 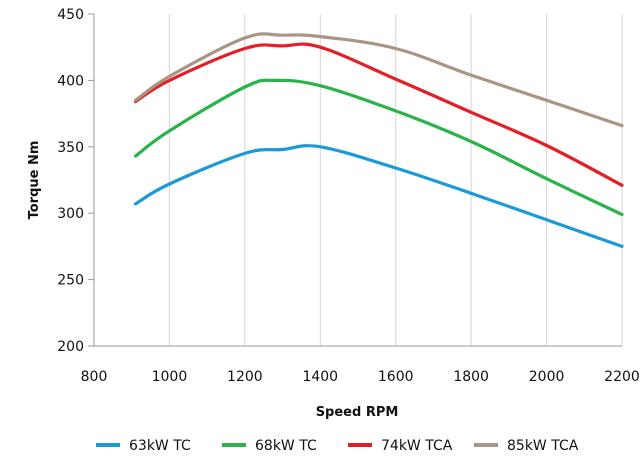 I want to click on y-tick-label: 450, so click(x=70, y=15).